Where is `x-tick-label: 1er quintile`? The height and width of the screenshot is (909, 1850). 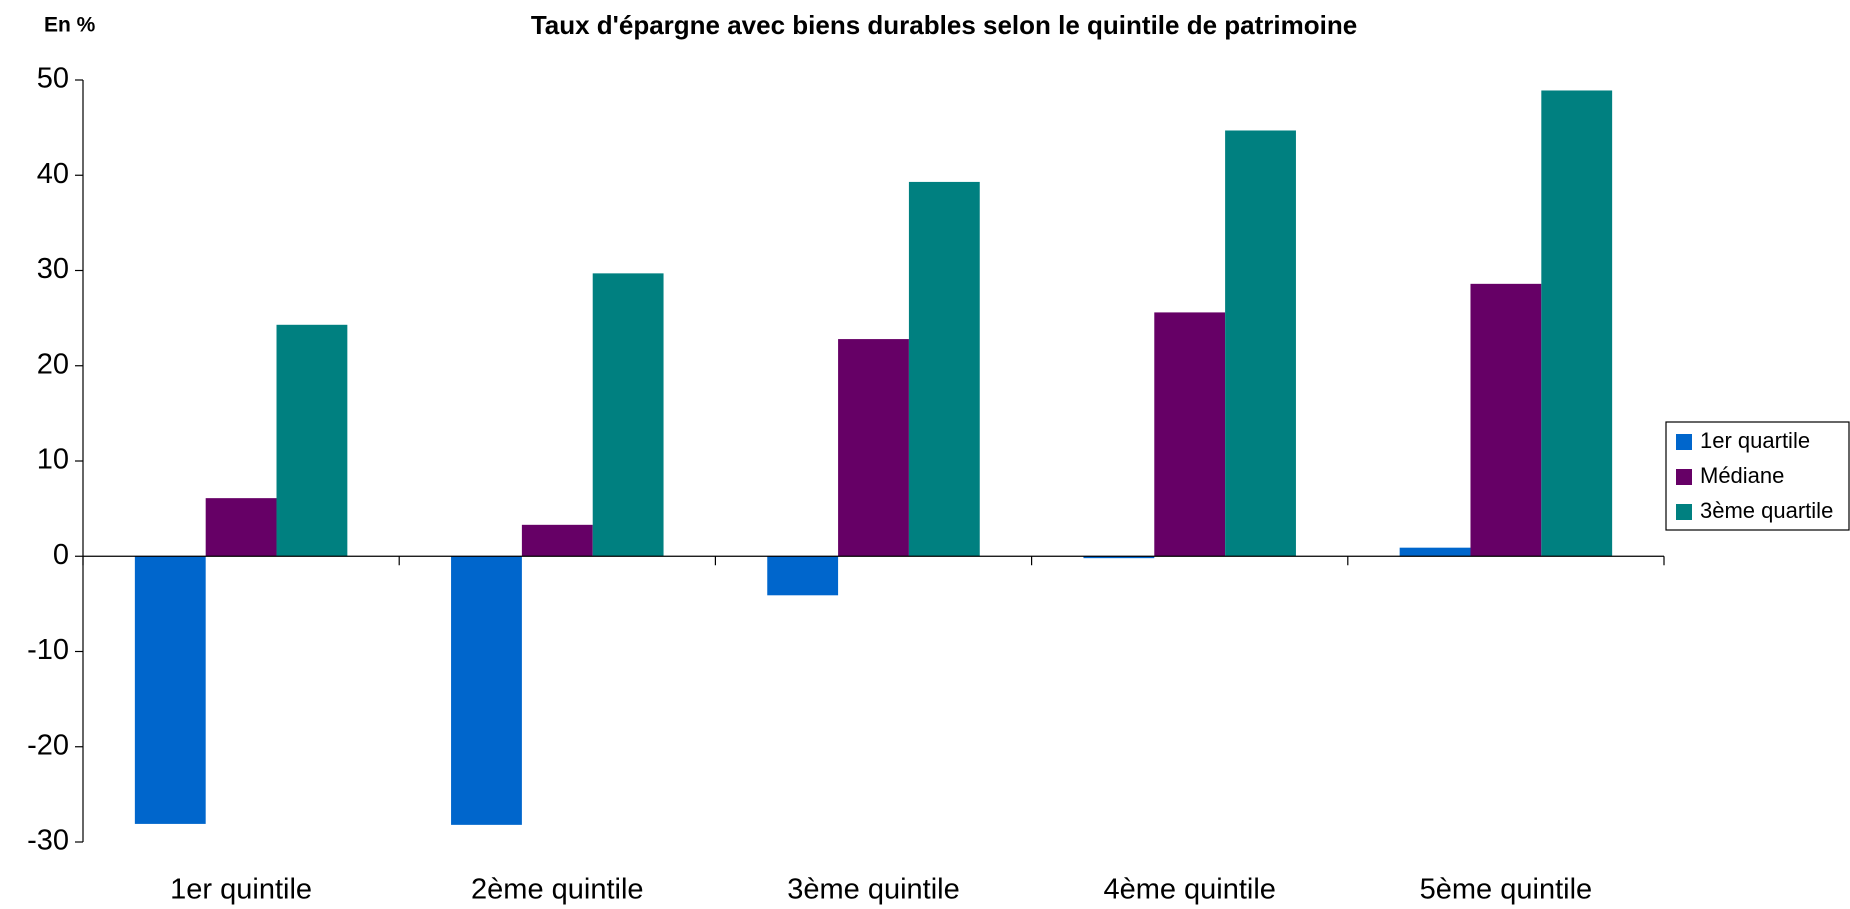 x-tick-label: 1er quintile is located at coordinates (241, 890).